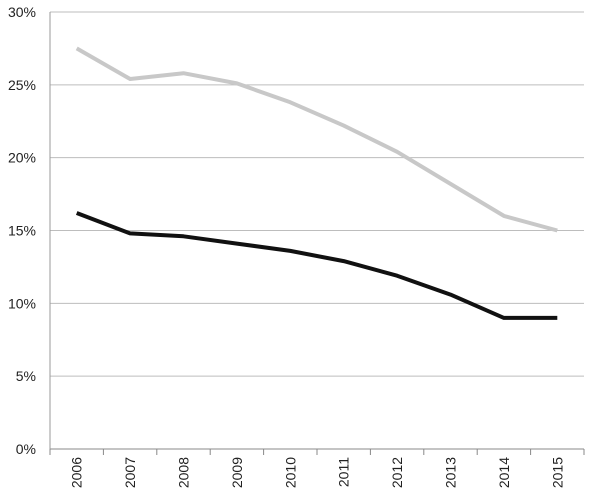 The width and height of the screenshot is (589, 500). Describe the element at coordinates (130, 472) in the screenshot. I see `x-tick-label: 2007` at that location.